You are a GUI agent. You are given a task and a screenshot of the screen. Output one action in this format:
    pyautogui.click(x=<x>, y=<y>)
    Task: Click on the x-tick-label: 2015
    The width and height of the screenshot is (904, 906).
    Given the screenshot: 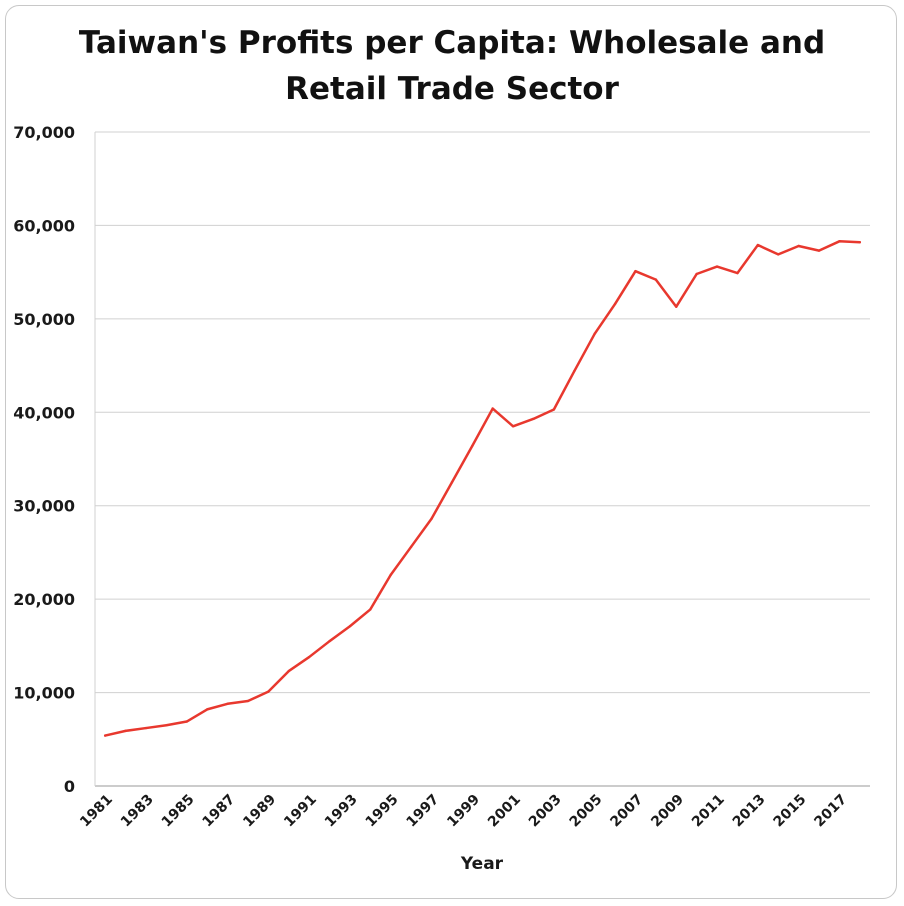 What is the action you would take?
    pyautogui.click(x=790, y=811)
    